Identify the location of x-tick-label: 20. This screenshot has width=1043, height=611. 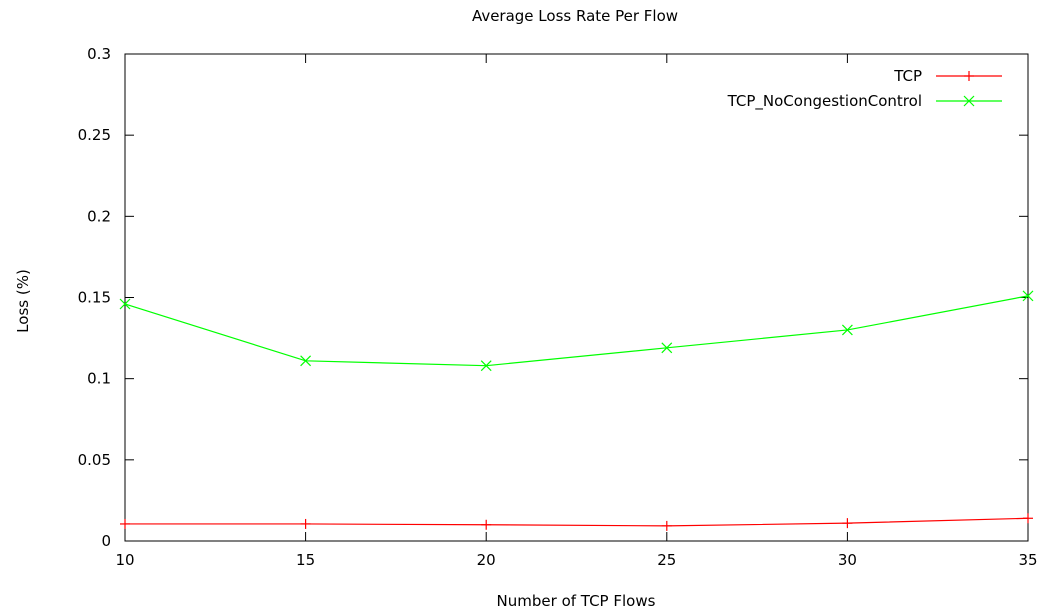
(486, 560).